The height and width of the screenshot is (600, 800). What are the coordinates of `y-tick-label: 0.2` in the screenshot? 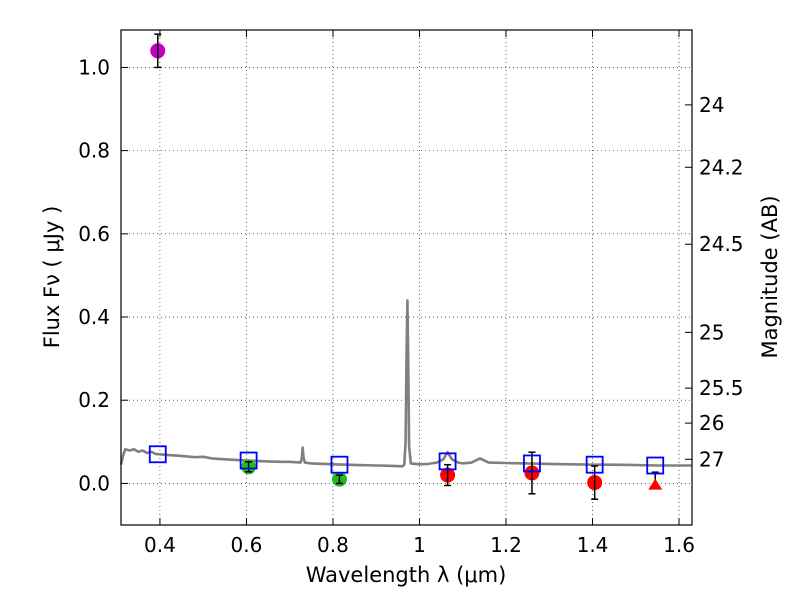 It's located at (94, 400).